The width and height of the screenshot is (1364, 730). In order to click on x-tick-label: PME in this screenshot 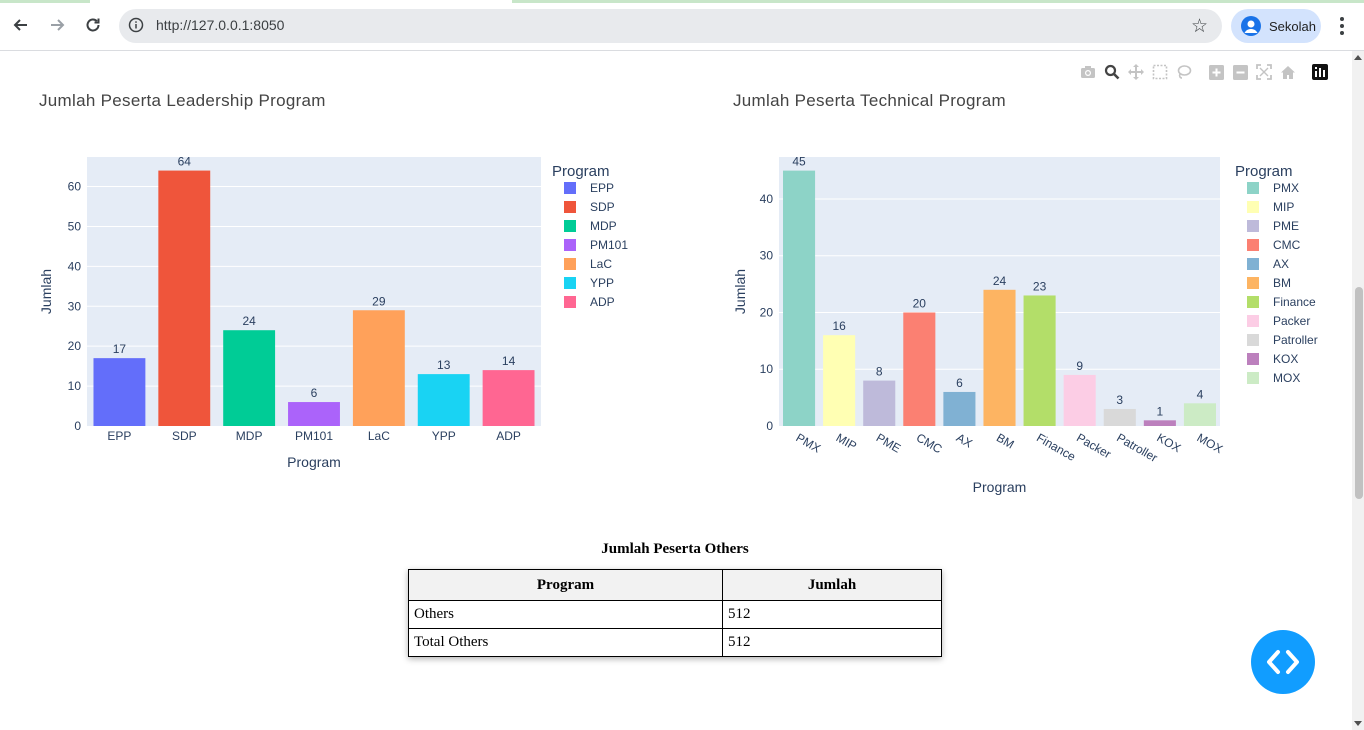, I will do `click(889, 442)`.